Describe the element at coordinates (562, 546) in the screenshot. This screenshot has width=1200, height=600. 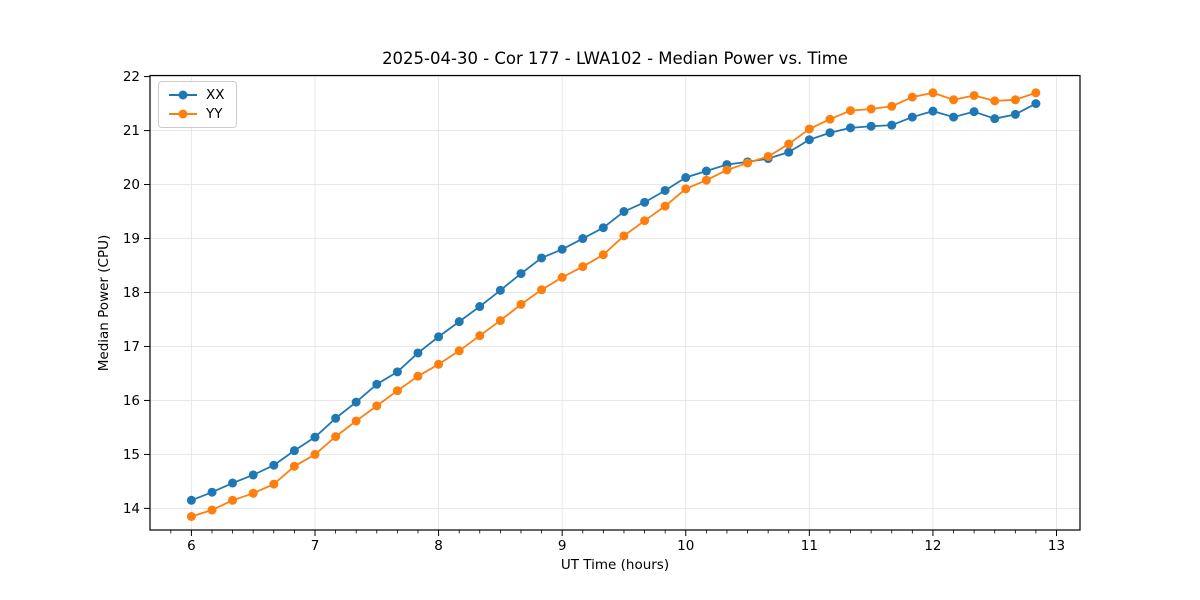
I see `x-axis-tick-label: 9` at that location.